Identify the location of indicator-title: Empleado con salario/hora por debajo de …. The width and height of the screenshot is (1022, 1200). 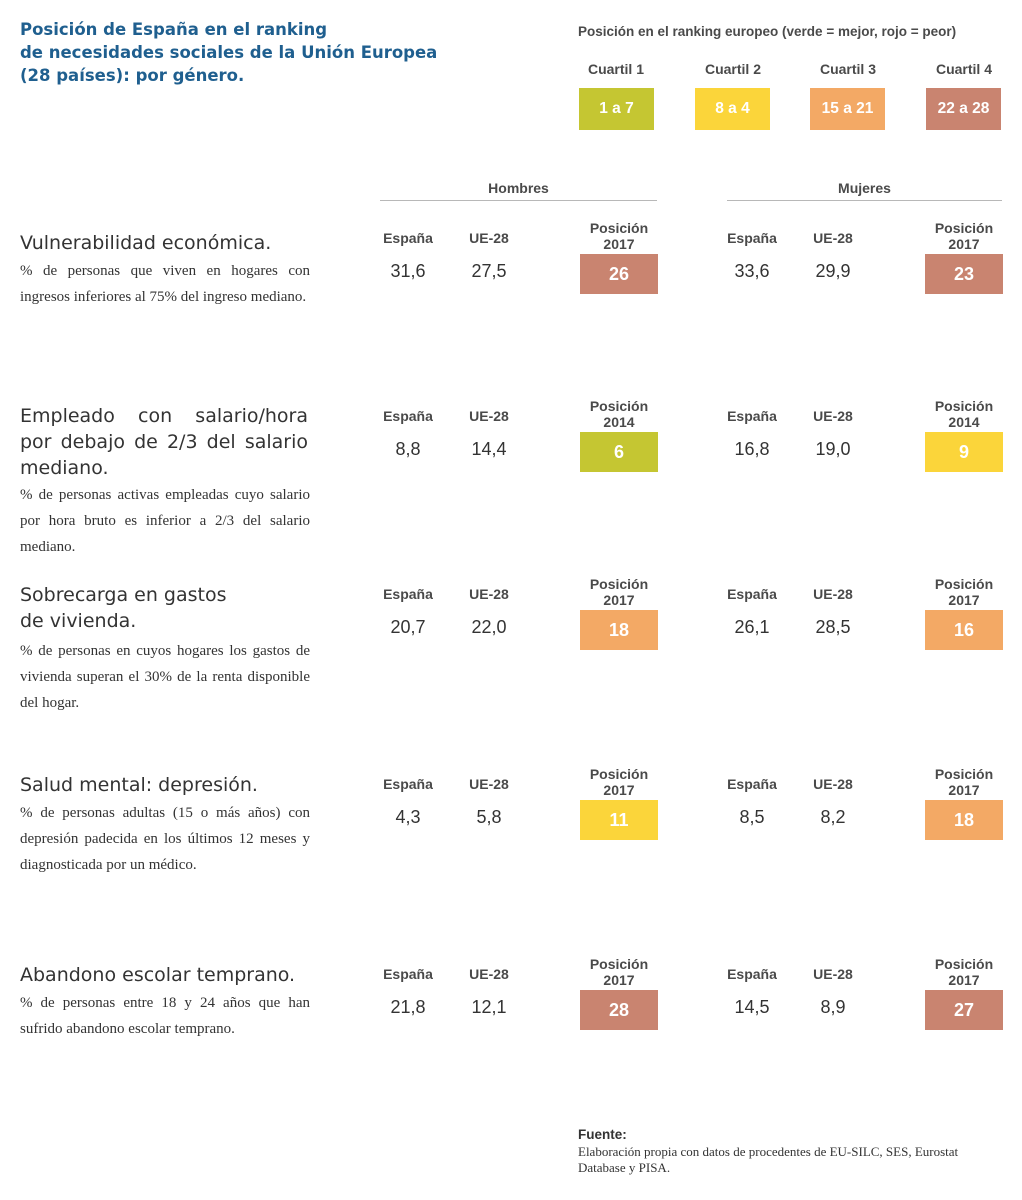
(164, 442).